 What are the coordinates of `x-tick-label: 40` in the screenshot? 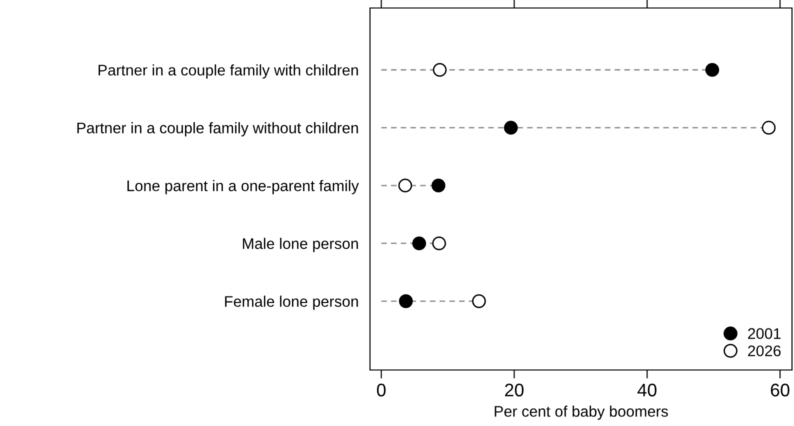 It's located at (647, 390).